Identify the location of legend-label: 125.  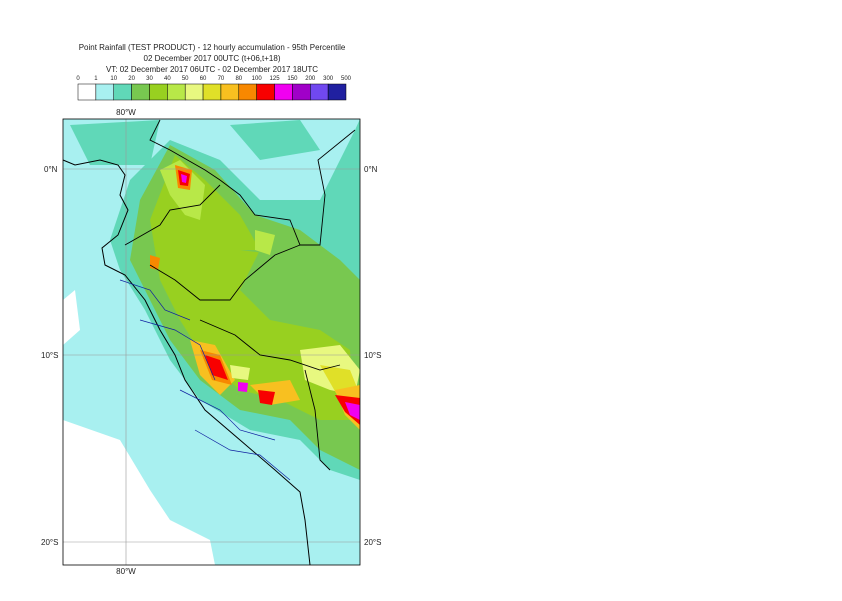
(275, 79).